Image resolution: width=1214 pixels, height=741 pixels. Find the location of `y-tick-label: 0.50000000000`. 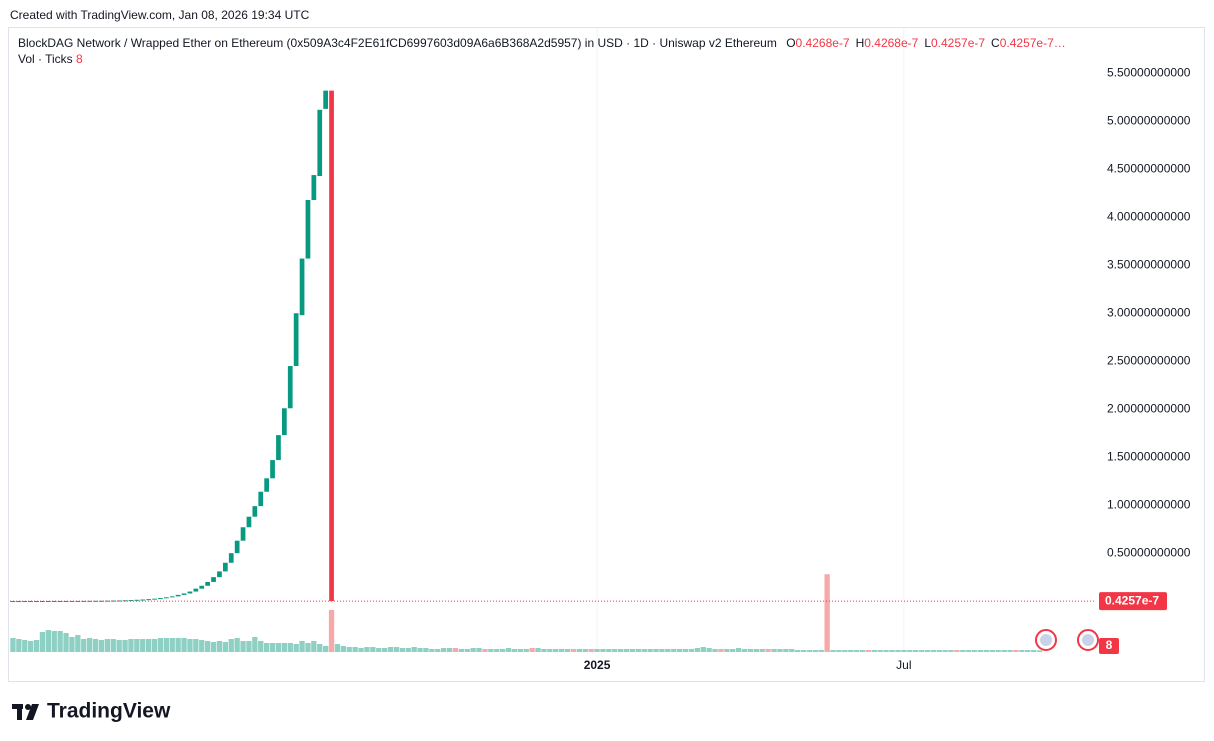

y-tick-label: 0.50000000000 is located at coordinates (1149, 552).